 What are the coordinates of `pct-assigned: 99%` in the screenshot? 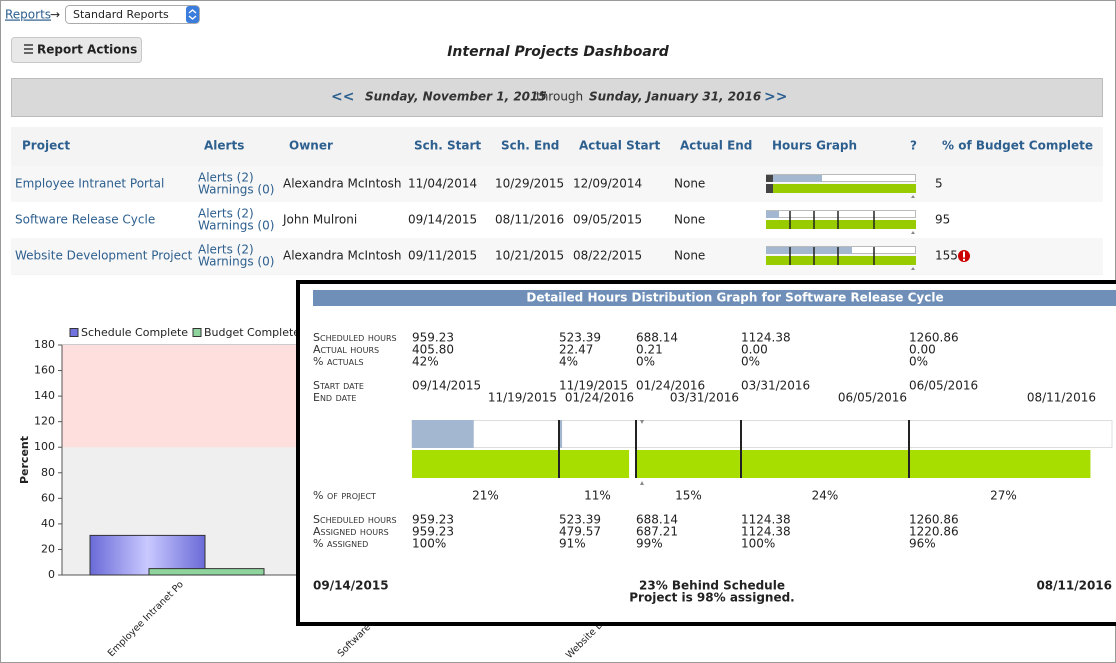 It's located at (649, 544).